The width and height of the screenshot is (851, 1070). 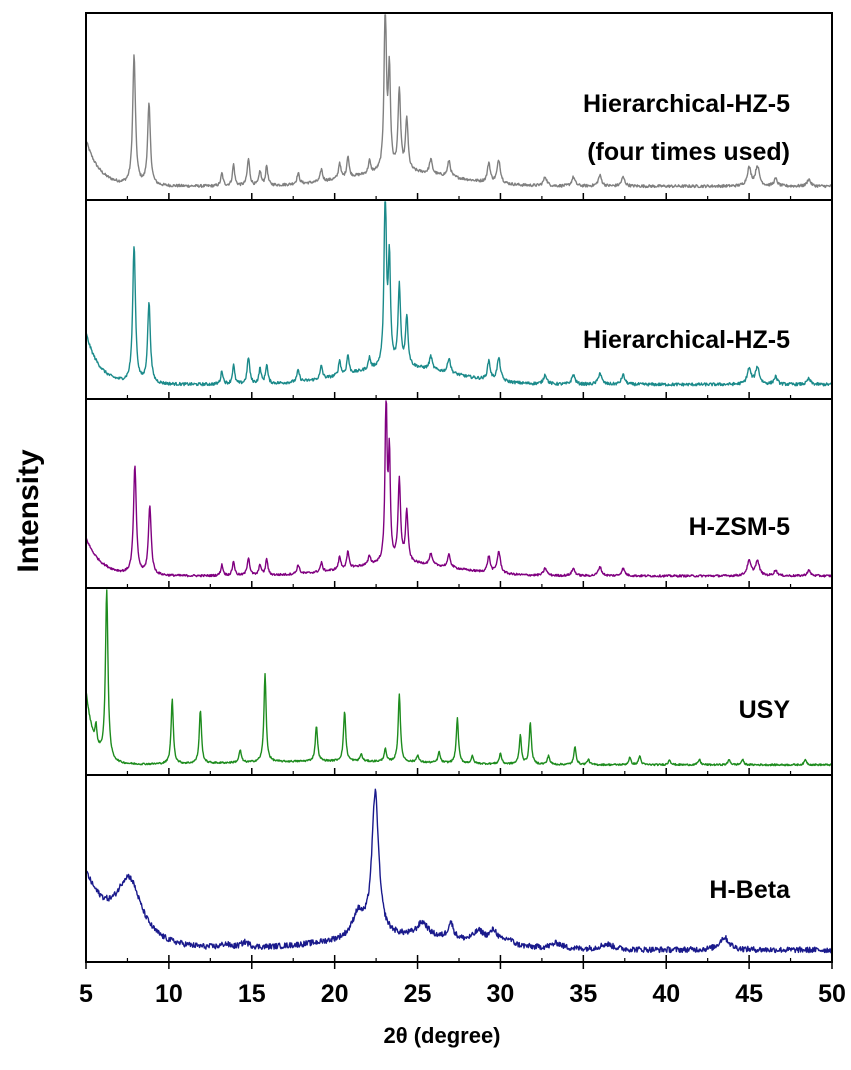 I want to click on x-tick-label-1: 10, so click(x=169, y=994).